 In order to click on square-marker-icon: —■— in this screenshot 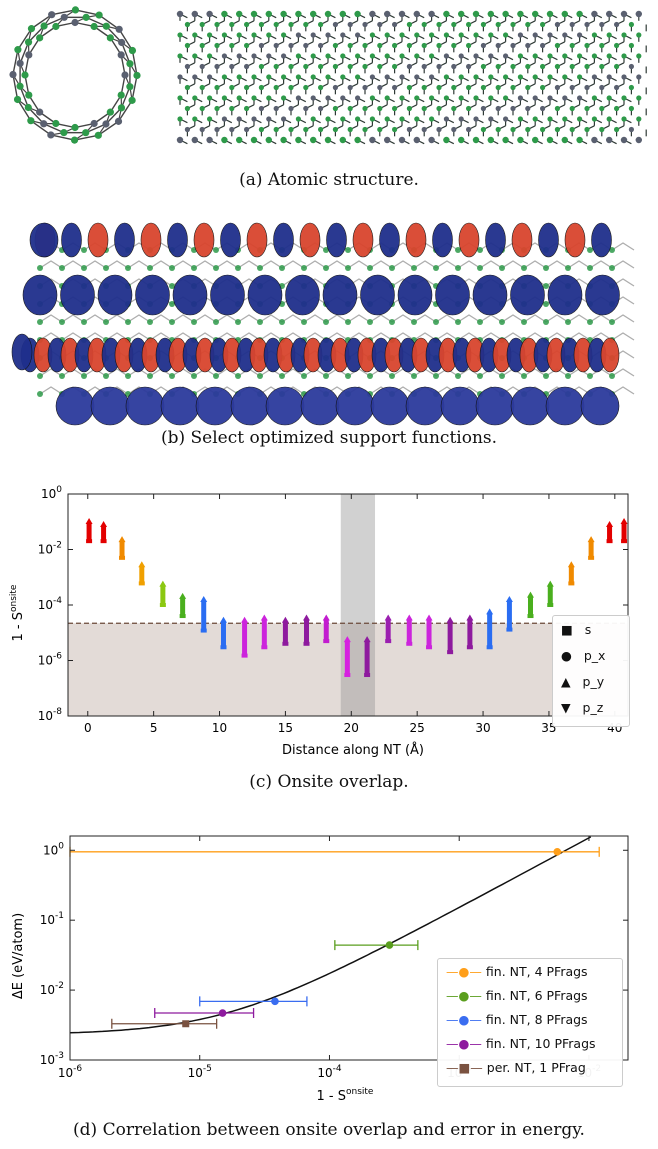, I will do `click(464, 1067)`.